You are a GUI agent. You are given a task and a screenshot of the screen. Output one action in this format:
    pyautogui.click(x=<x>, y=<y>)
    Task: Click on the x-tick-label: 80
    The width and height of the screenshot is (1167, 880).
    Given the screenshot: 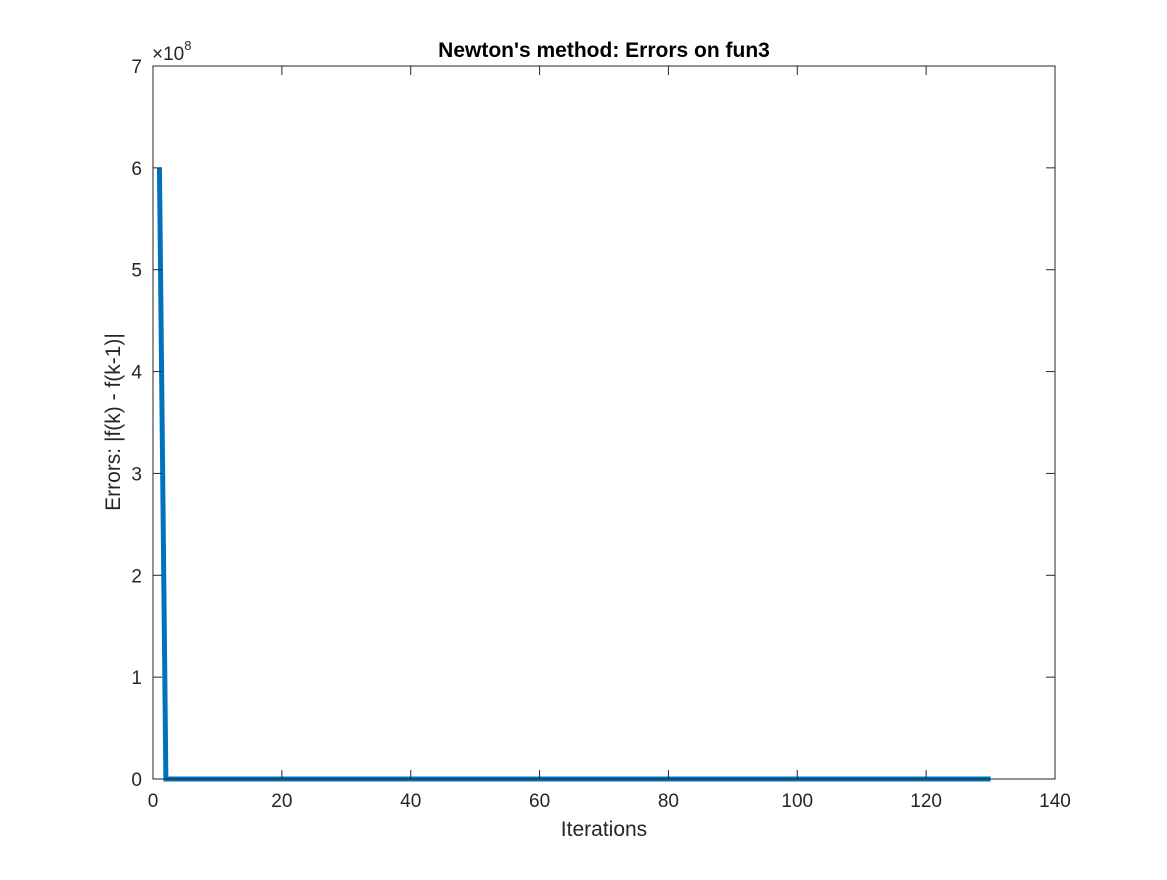 What is the action you would take?
    pyautogui.click(x=668, y=801)
    